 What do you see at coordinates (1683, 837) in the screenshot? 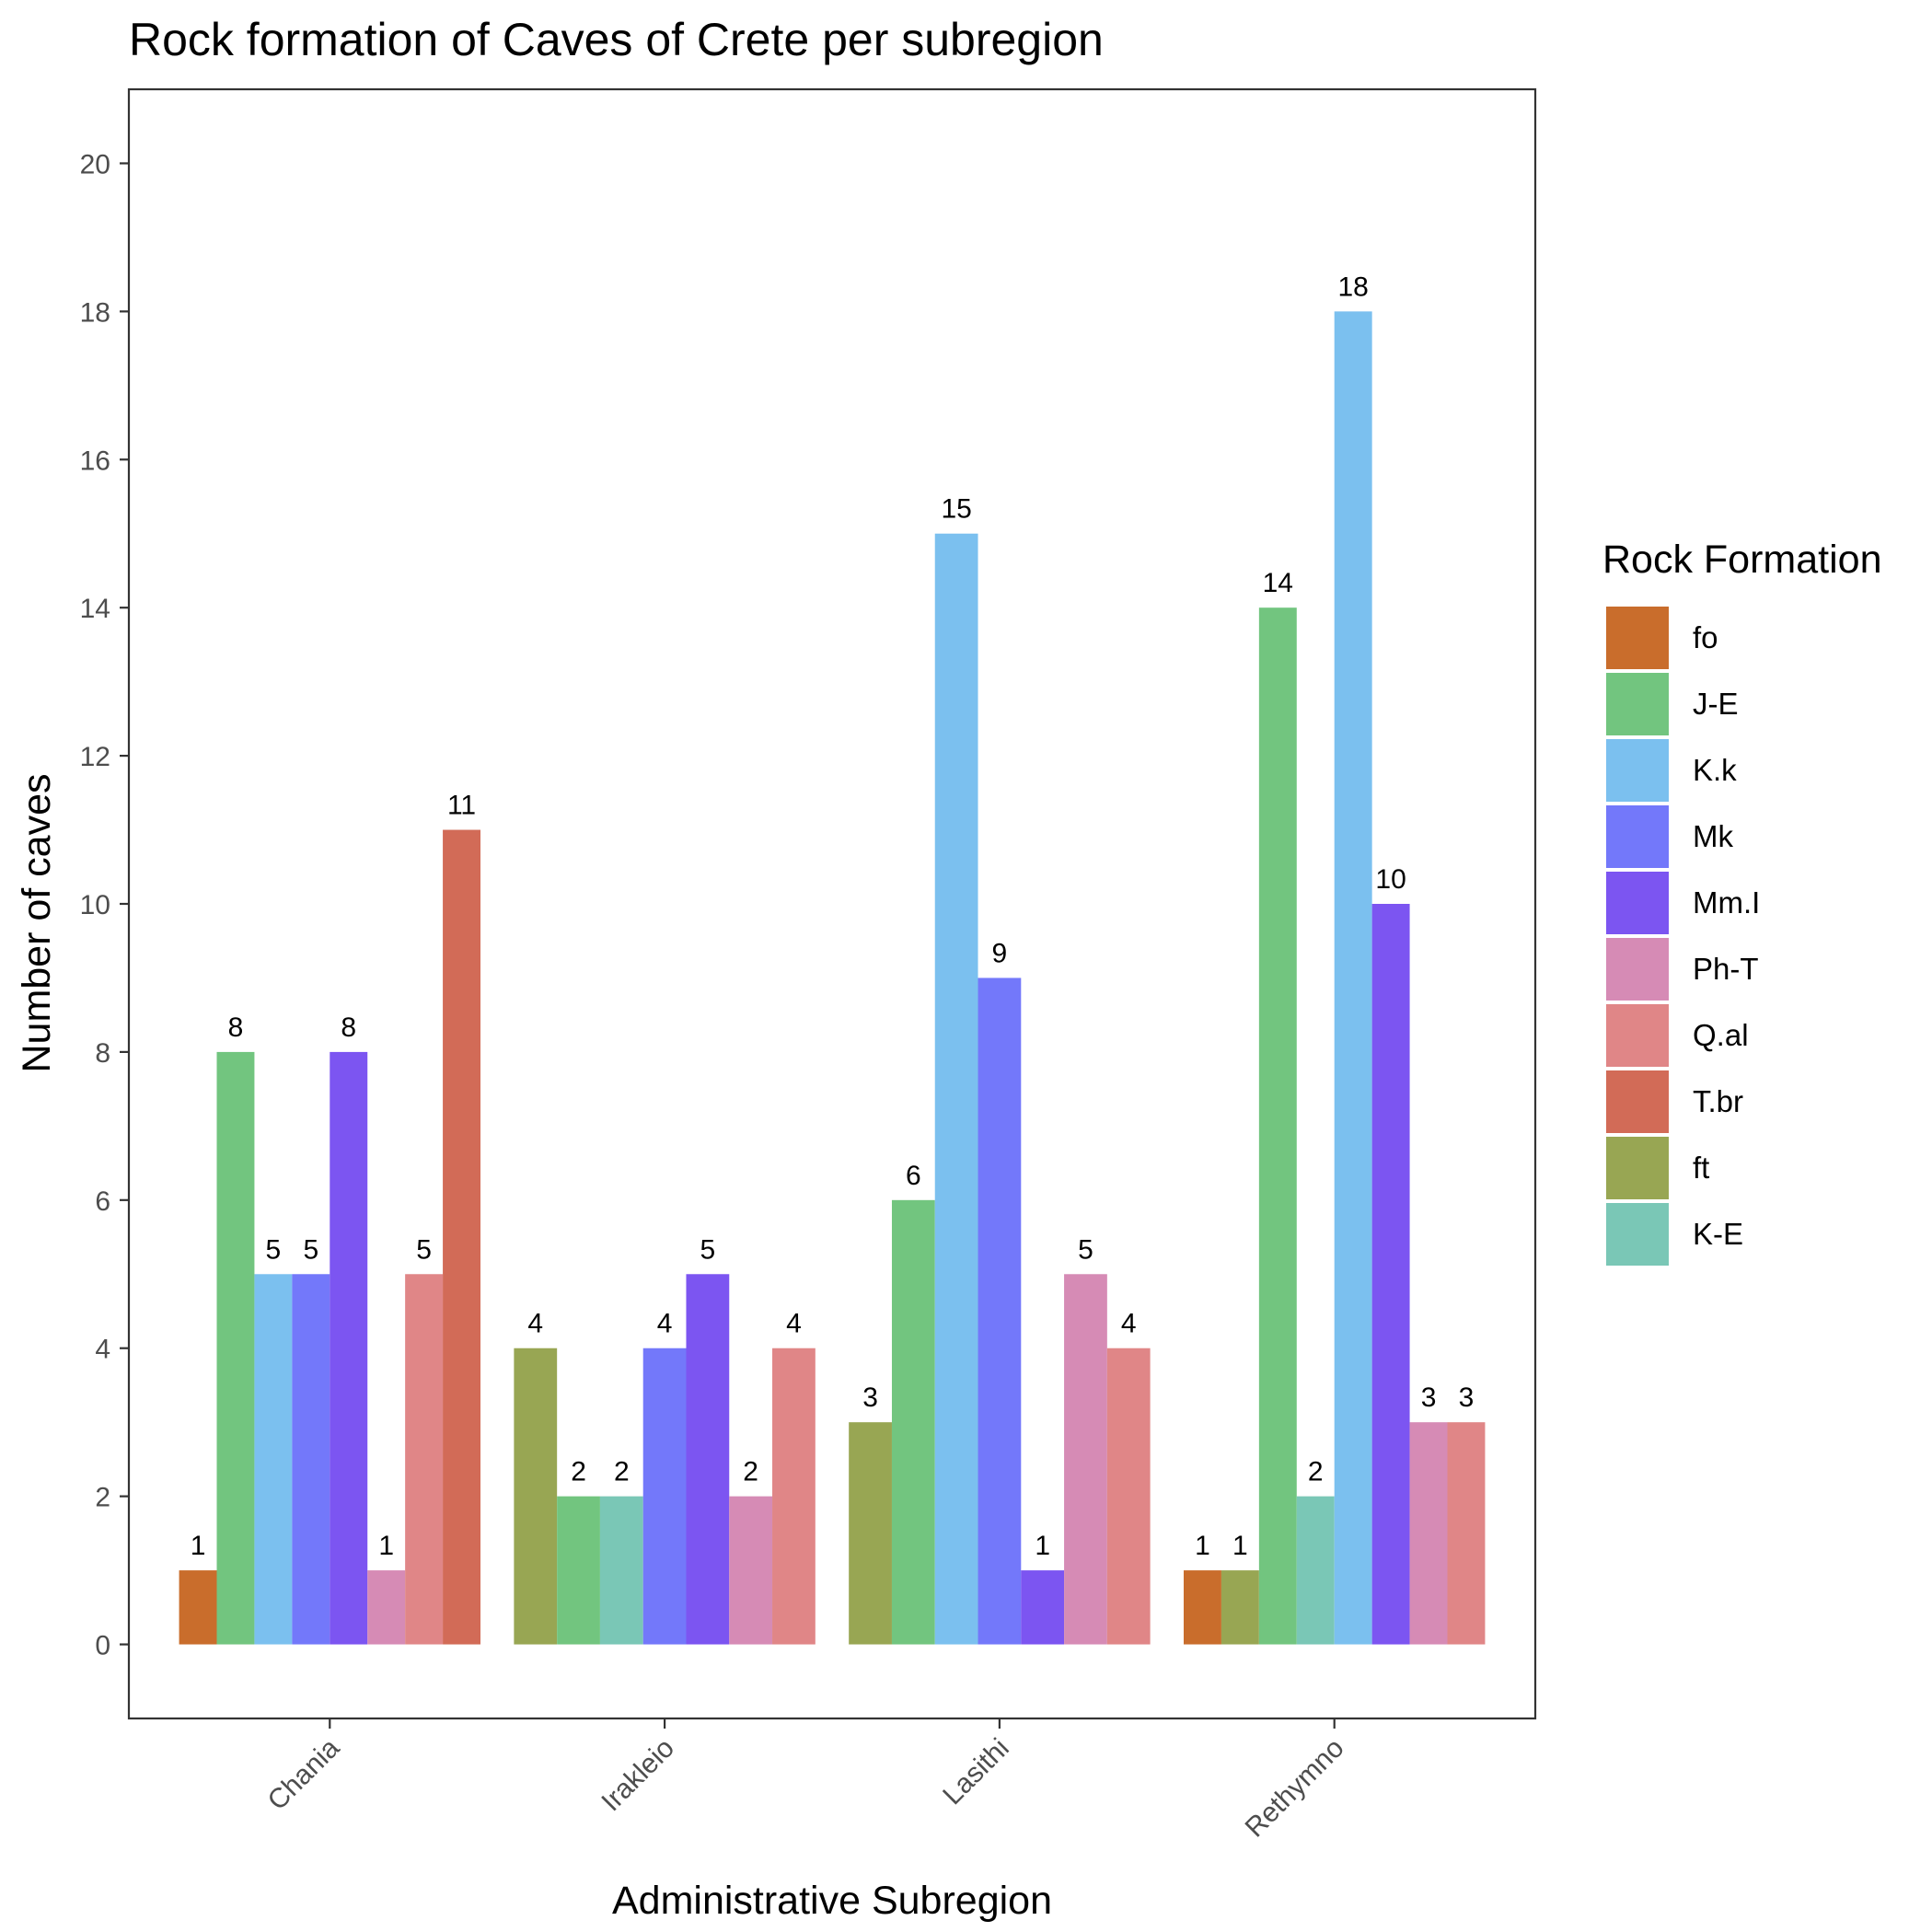
I see `legend-item: Mk` at bounding box center [1683, 837].